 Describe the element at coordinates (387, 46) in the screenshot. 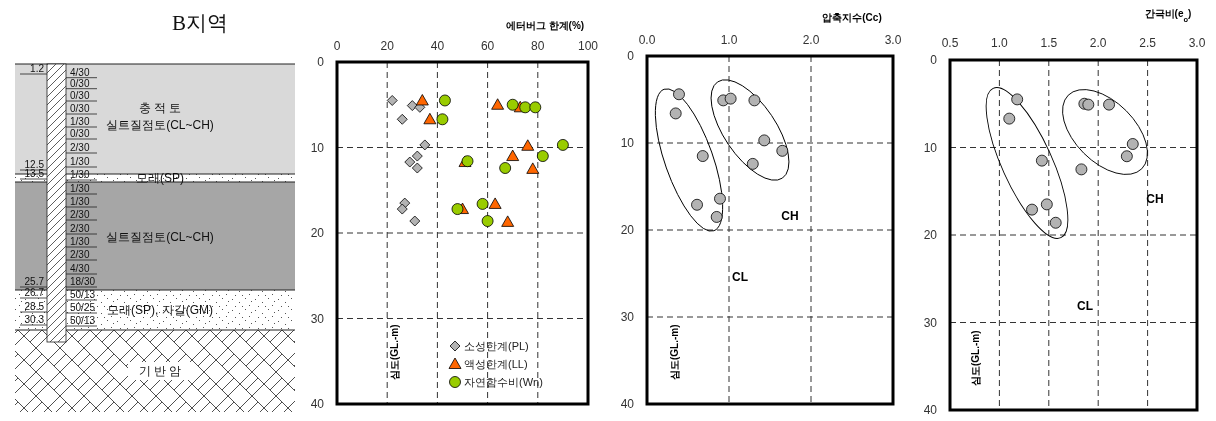

I see `x-tick-label: 20` at that location.